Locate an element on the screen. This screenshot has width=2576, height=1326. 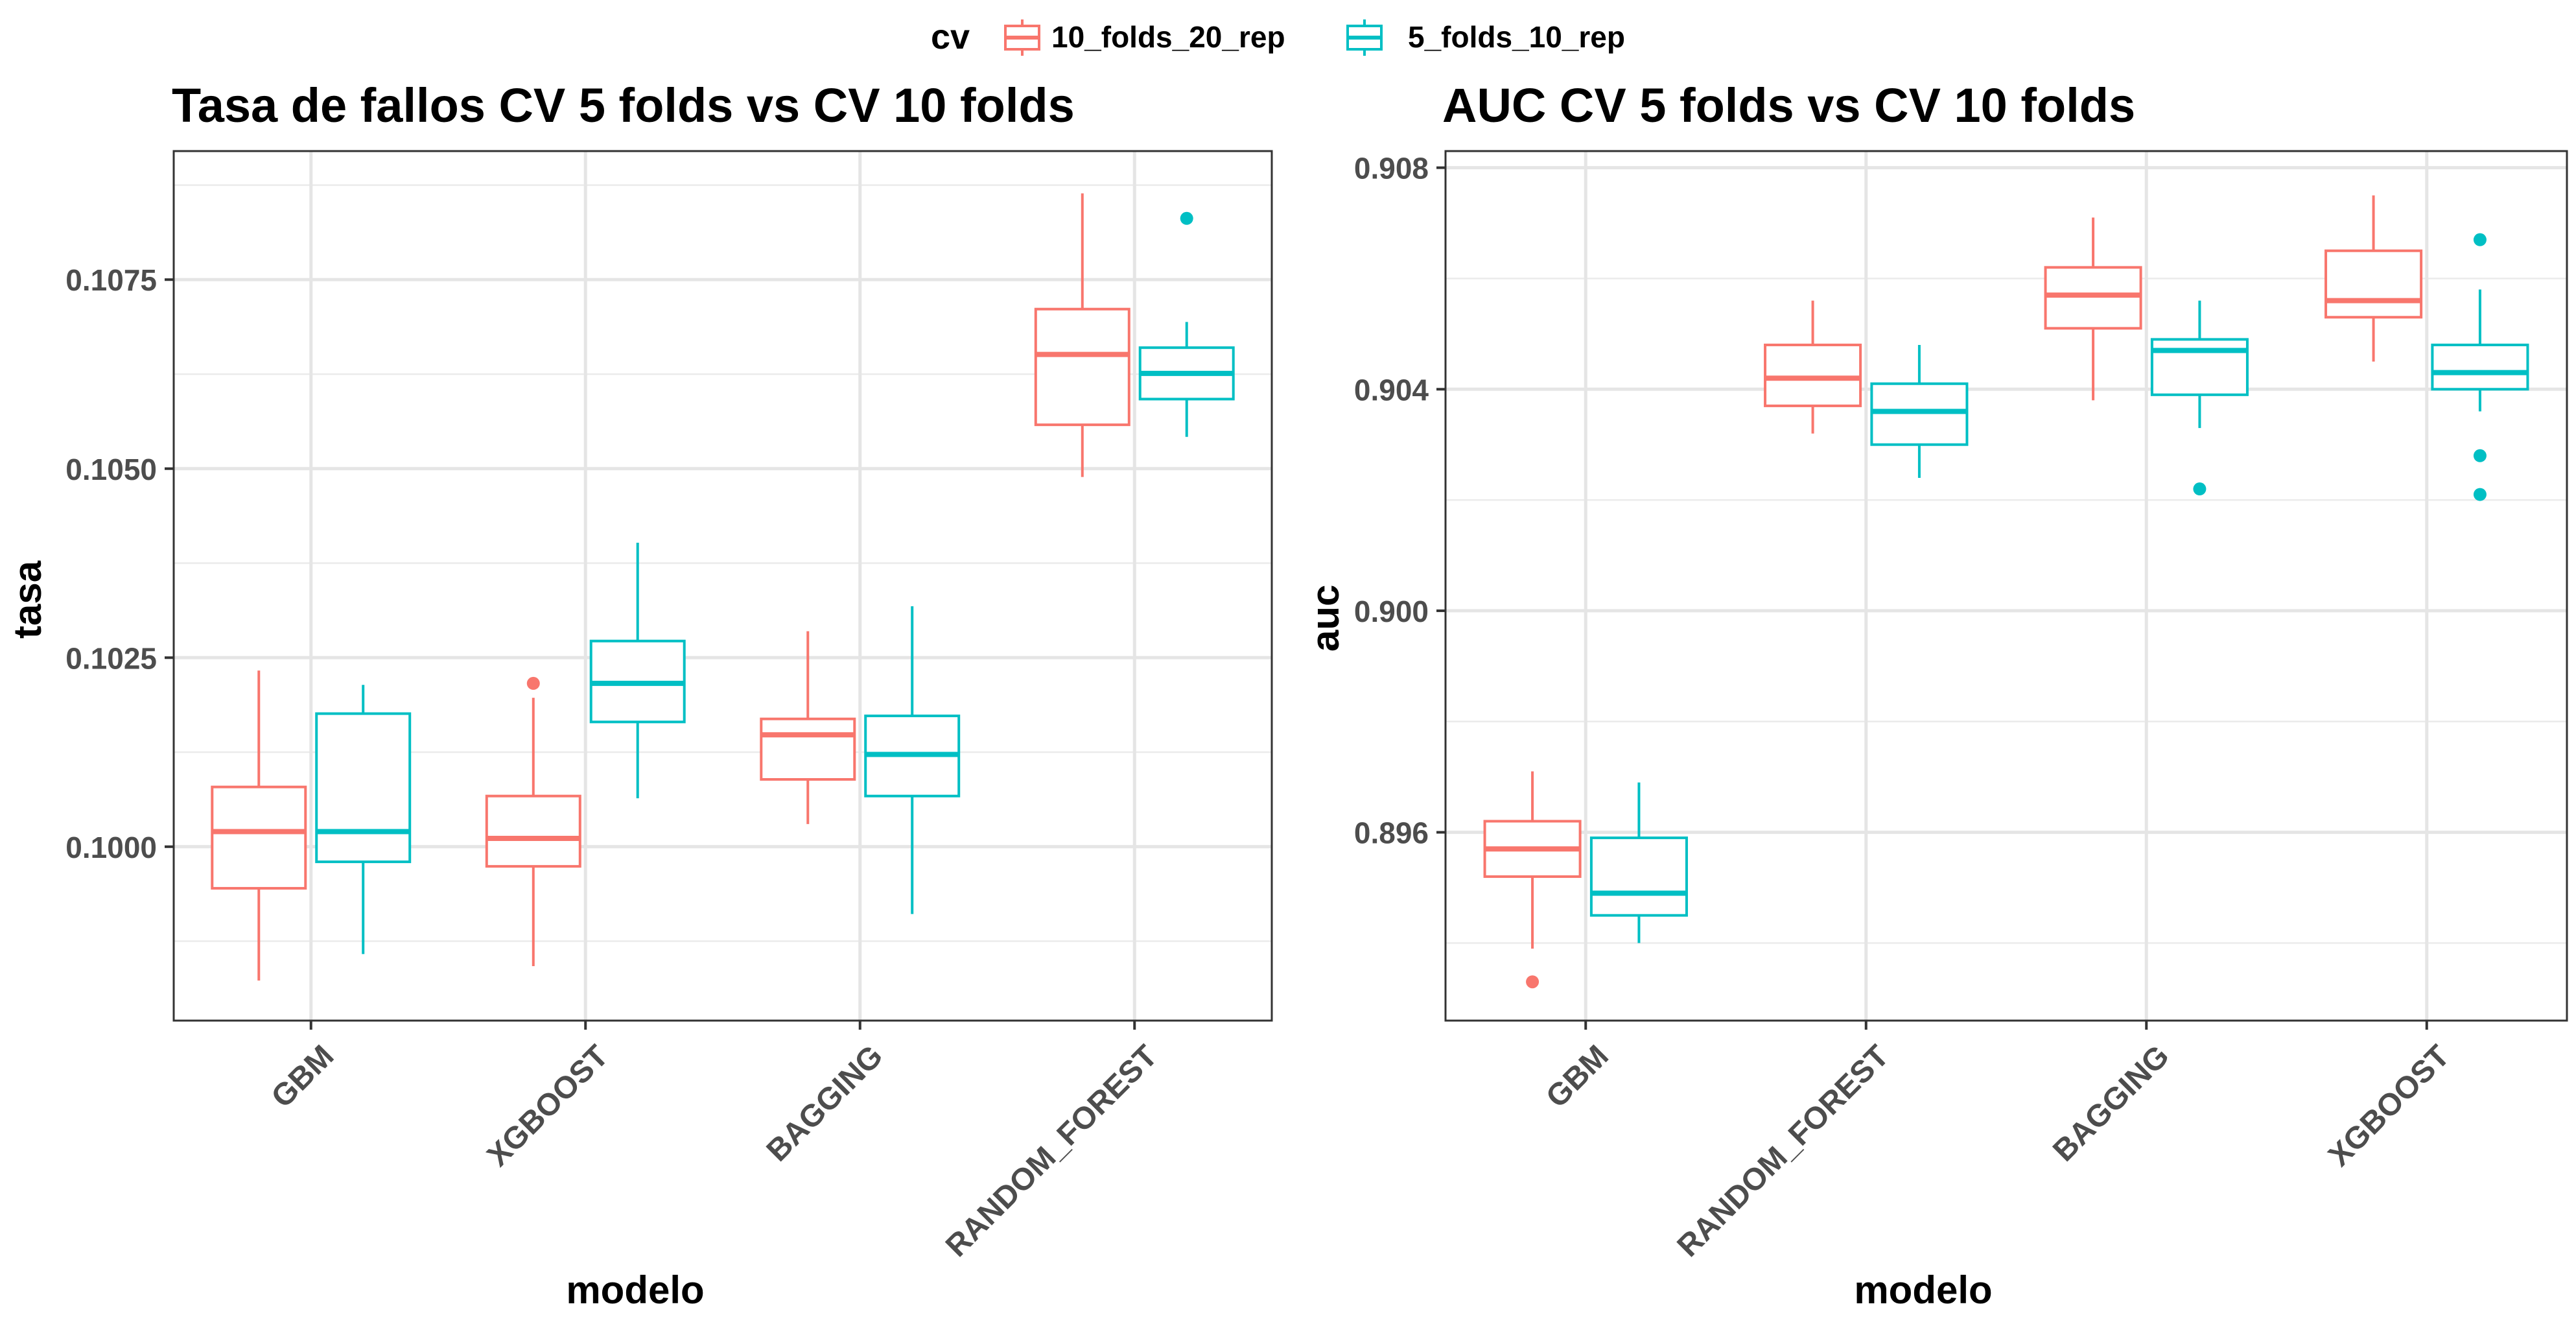
legend-label-5-folds: 5_folds_10_rep is located at coordinates (1516, 37).